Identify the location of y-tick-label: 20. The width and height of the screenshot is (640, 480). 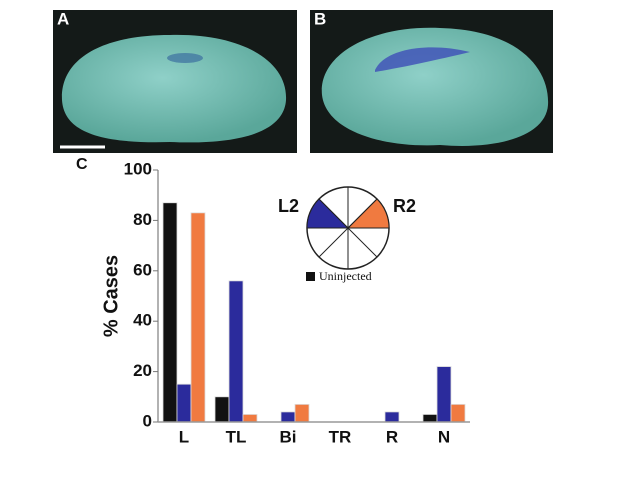
(142, 370).